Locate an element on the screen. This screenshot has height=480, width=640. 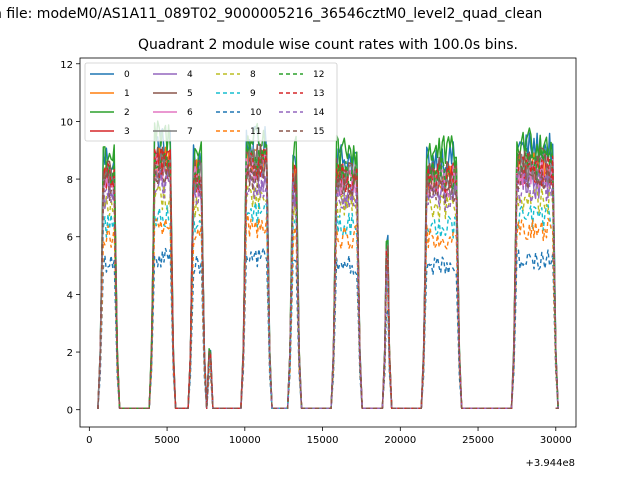
x-tick-label: 20000 is located at coordinates (400, 440).